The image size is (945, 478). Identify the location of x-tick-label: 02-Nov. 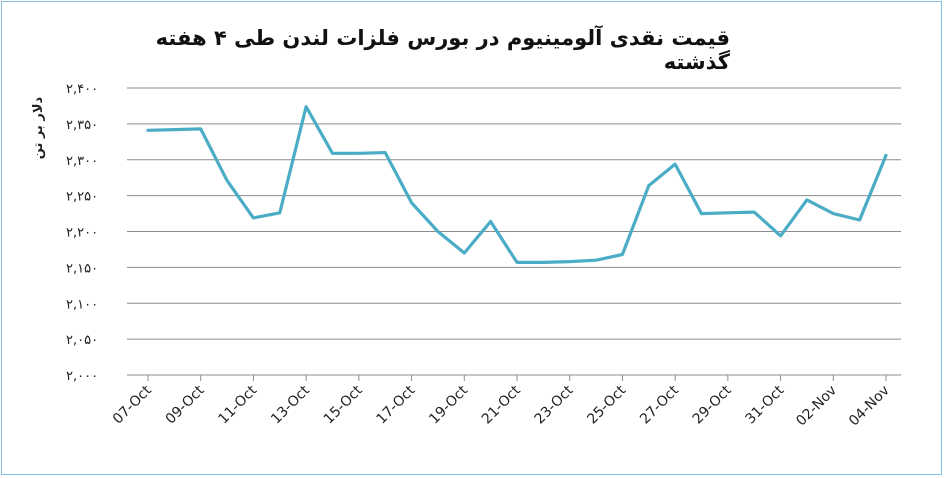
(816, 406).